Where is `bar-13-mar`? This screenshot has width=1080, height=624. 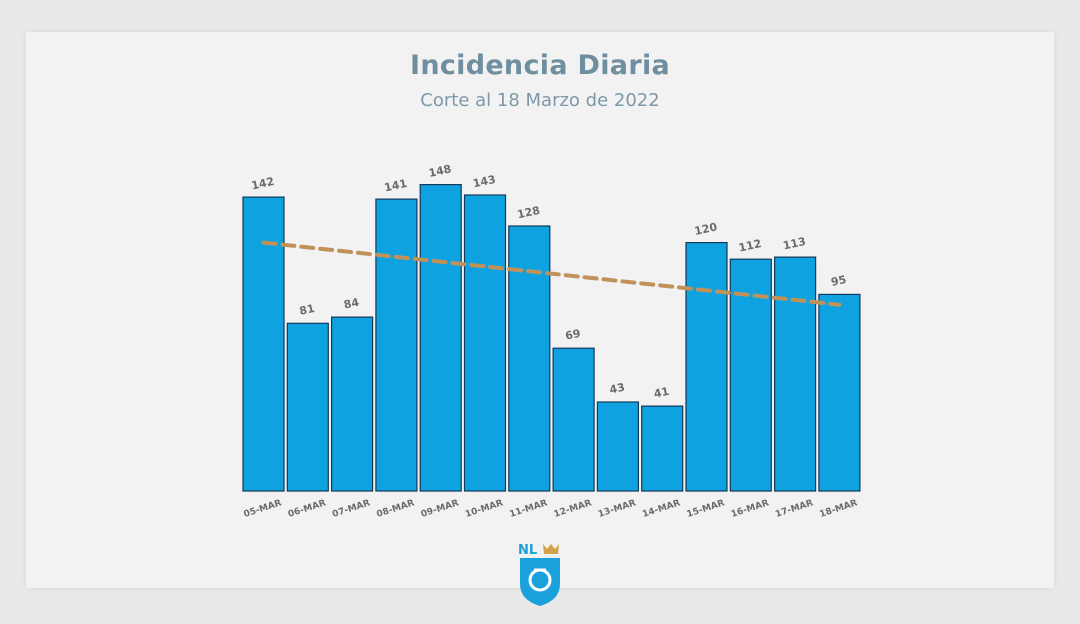
bar-13-mar is located at coordinates (618, 446).